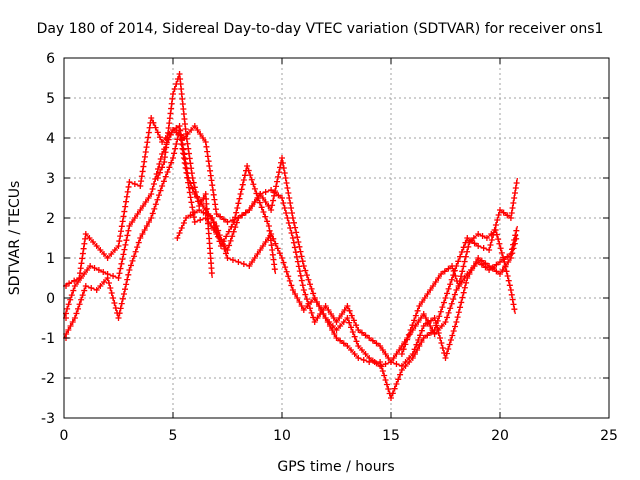  I want to click on series-track-f, so click(458, 292).